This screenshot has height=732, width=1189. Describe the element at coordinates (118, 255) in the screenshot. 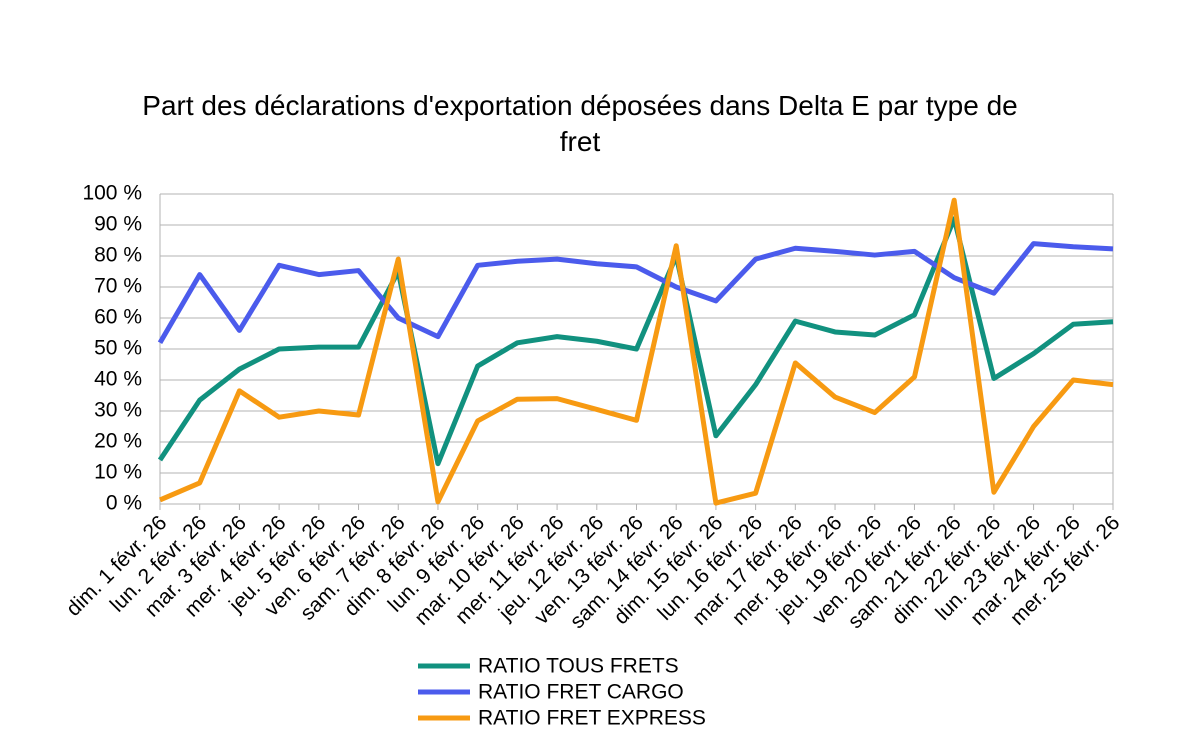

I see `y-tick-label: 80 %` at that location.